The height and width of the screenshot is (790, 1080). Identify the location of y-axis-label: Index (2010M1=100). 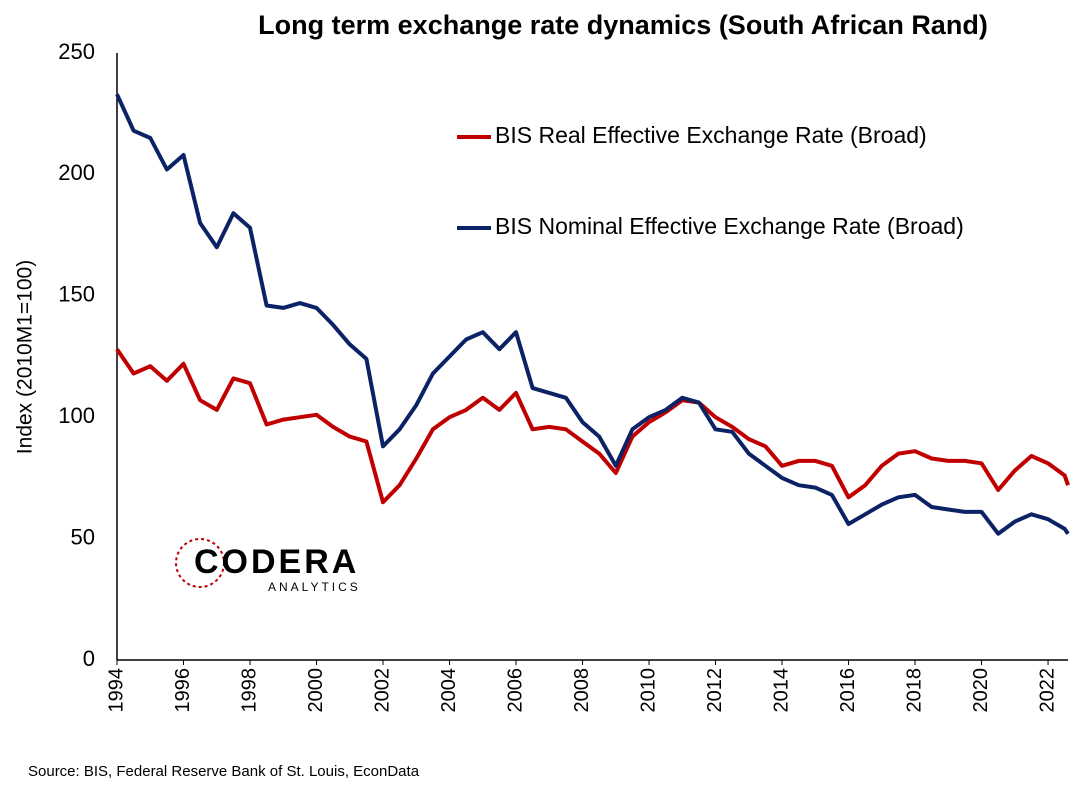
(25, 357).